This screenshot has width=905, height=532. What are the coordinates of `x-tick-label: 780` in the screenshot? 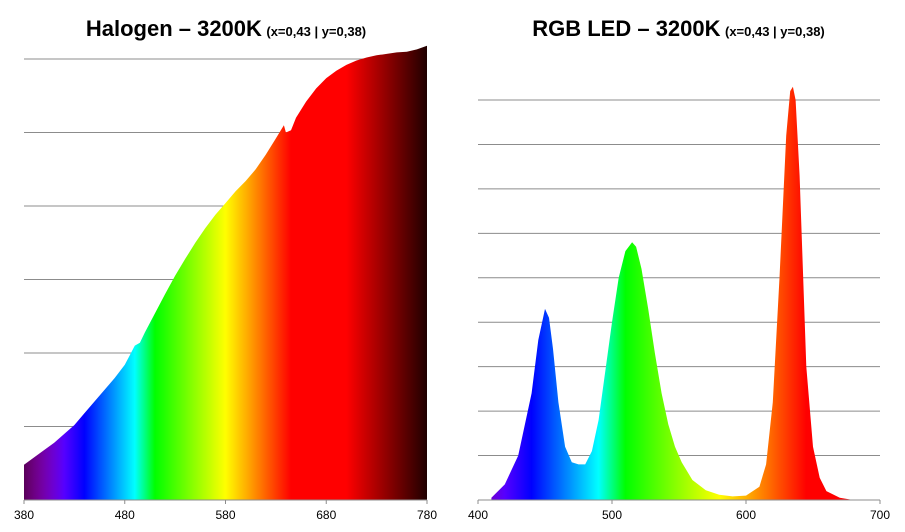 It's located at (427, 515).